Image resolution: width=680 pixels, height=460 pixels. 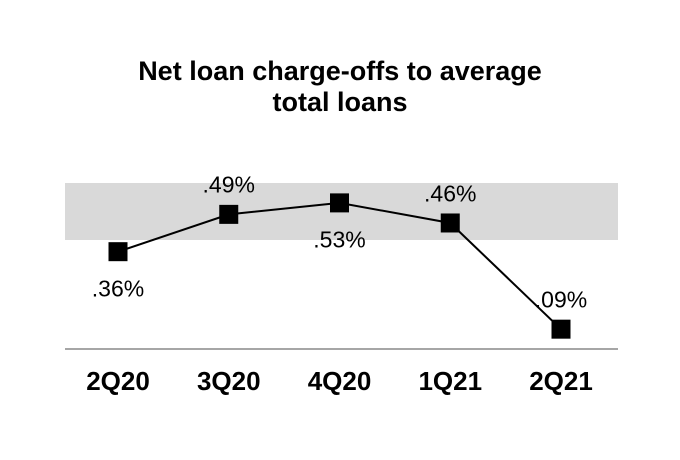 I want to click on data-label: .49%, so click(x=228, y=184).